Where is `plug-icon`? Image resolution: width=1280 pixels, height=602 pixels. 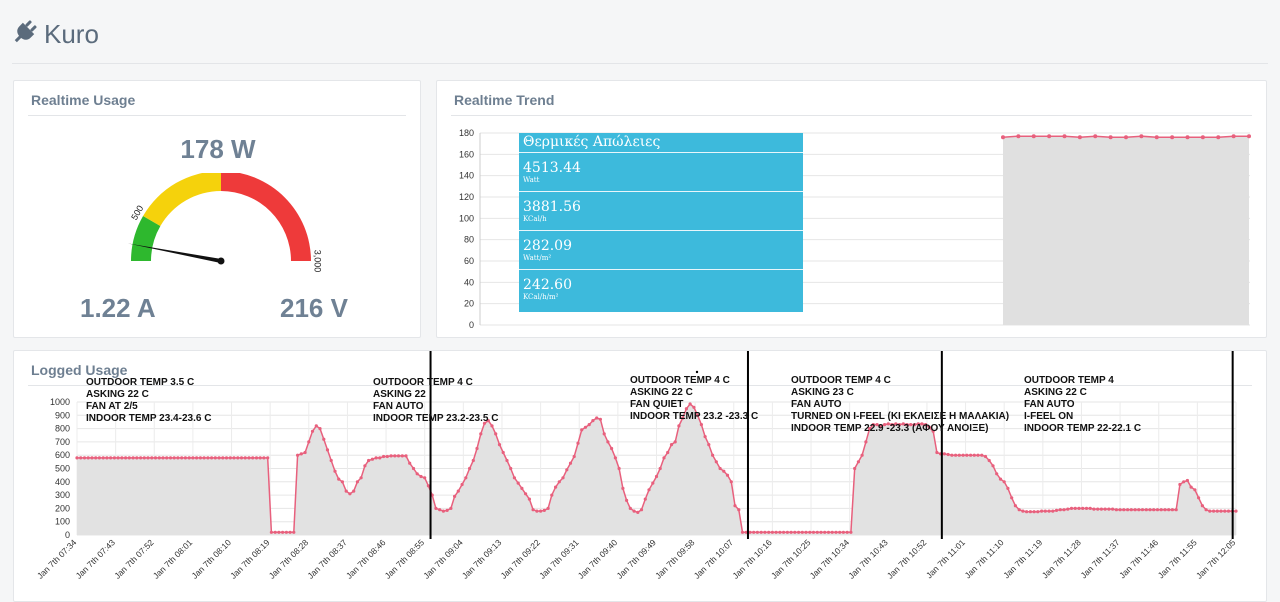 plug-icon is located at coordinates (25, 34).